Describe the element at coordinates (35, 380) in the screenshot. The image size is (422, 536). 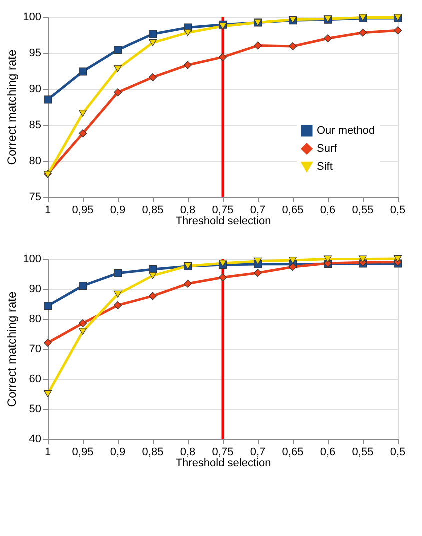
I see `y-tick-label: 60` at that location.